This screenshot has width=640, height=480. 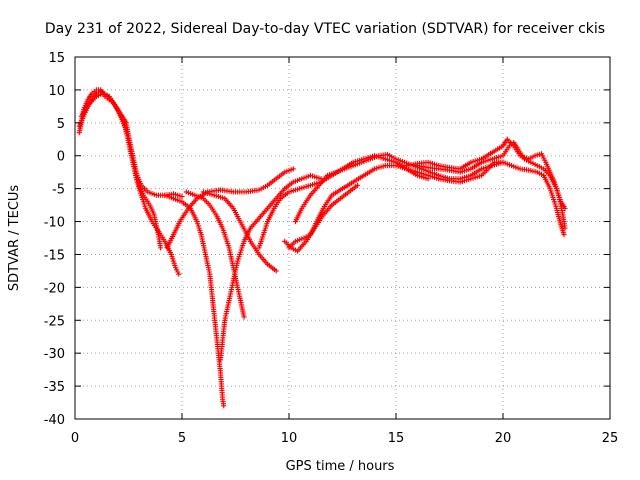 I want to click on y-tick-label: 5, so click(x=61, y=124).